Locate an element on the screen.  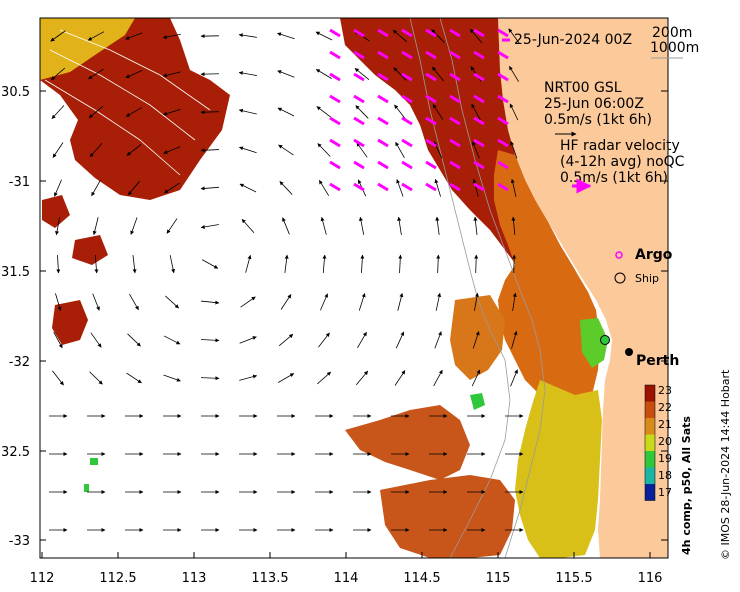
gsl-legend-scale: 0.5m/s (1kt 6h) is located at coordinates (598, 120).